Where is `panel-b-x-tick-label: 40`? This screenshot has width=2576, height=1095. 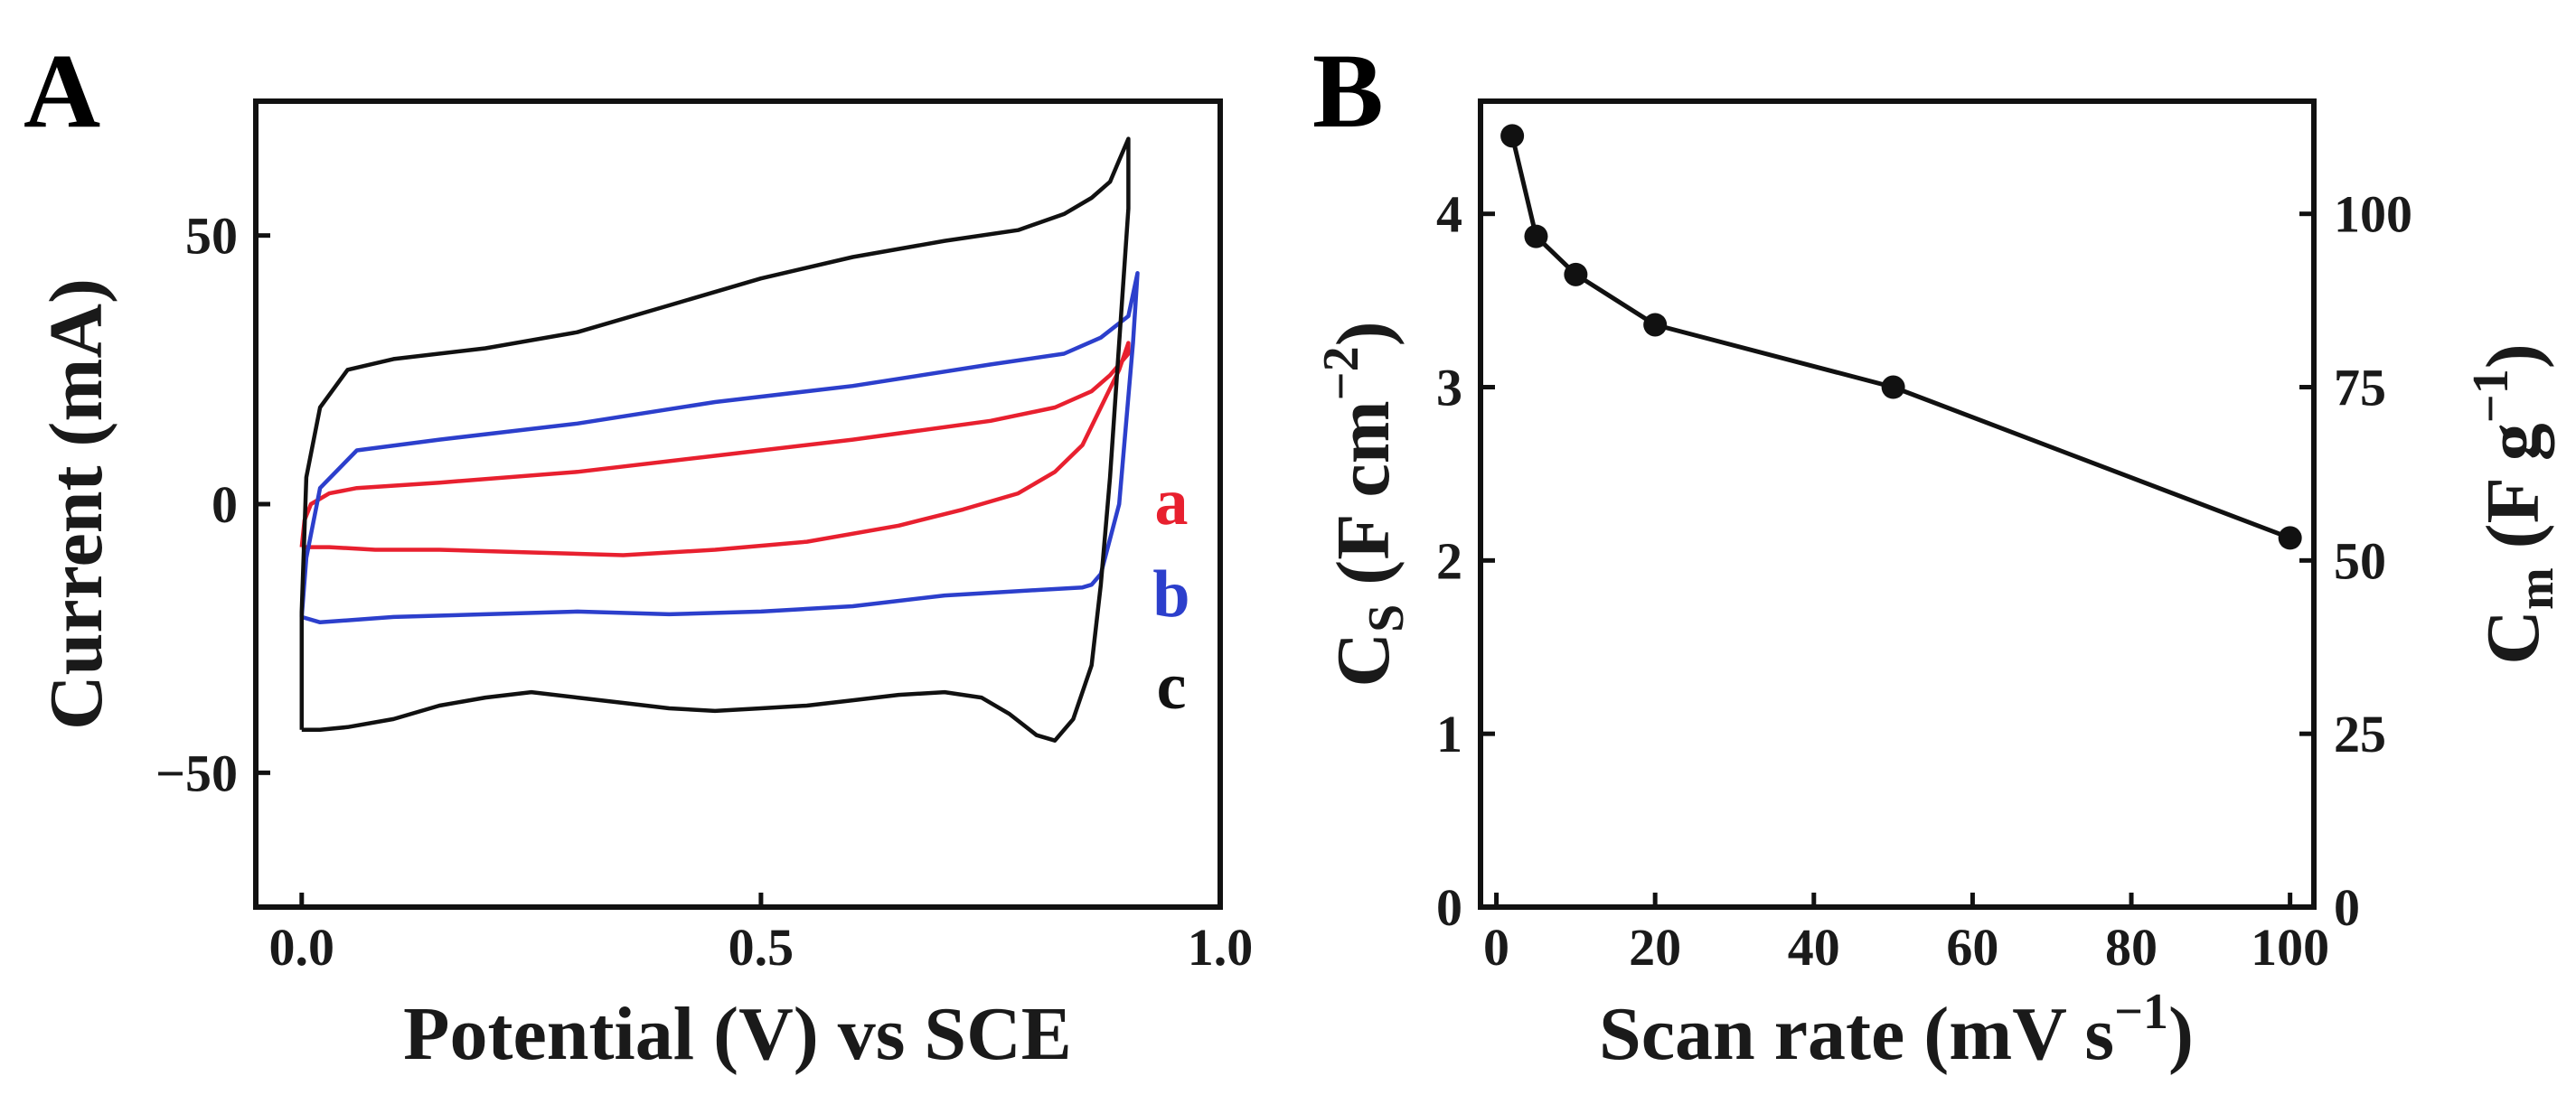 panel-b-x-tick-label: 40 is located at coordinates (1814, 947).